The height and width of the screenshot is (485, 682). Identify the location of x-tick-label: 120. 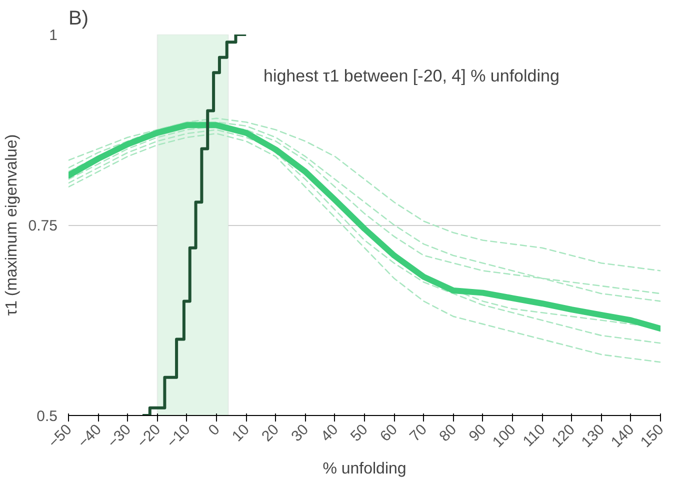
(563, 436).